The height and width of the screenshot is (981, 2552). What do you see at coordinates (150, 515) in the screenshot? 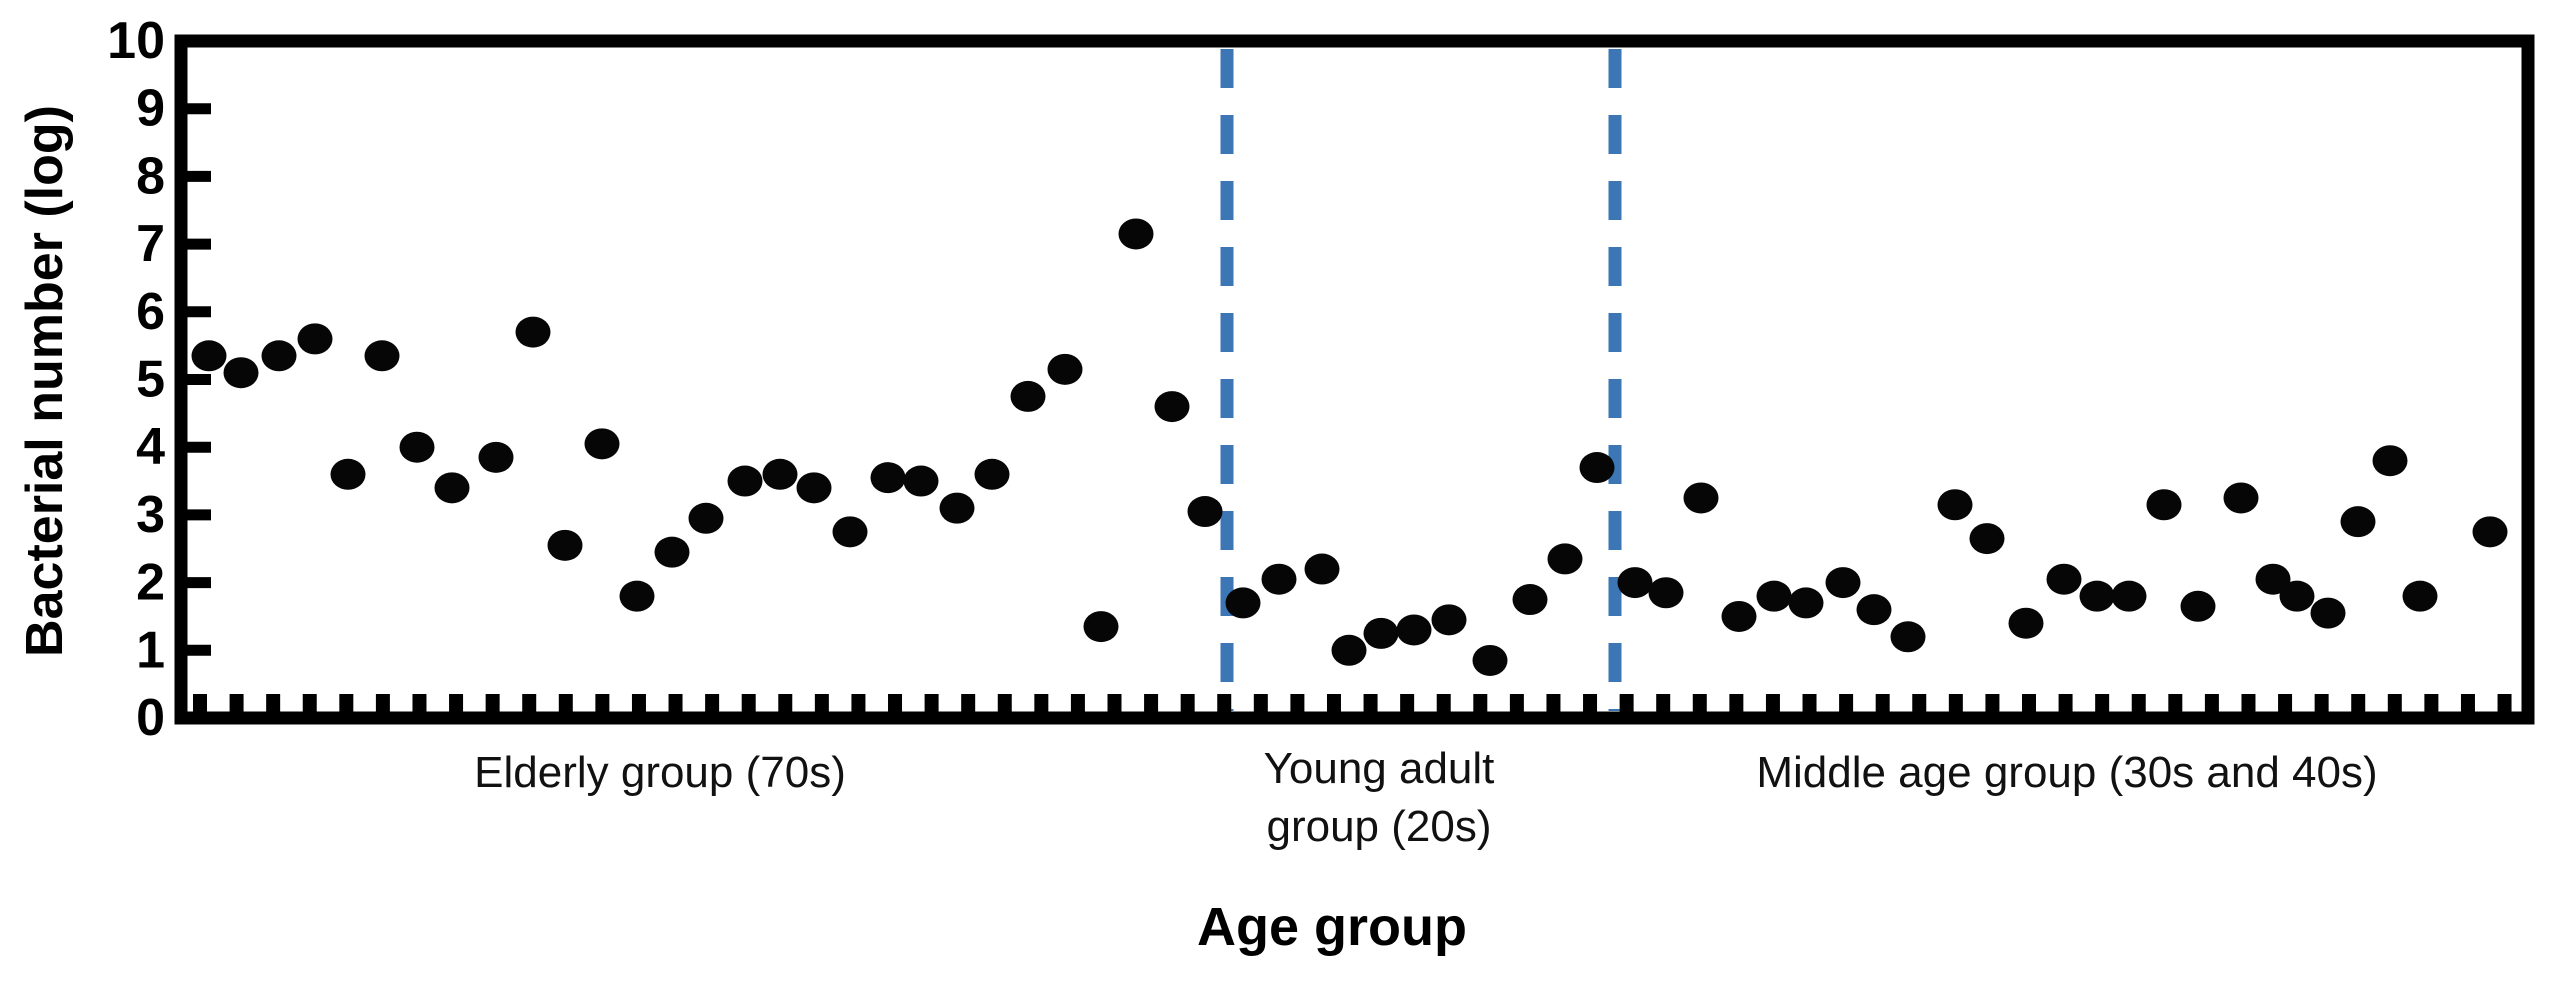
I see `y-tick-label: 3` at bounding box center [150, 515].